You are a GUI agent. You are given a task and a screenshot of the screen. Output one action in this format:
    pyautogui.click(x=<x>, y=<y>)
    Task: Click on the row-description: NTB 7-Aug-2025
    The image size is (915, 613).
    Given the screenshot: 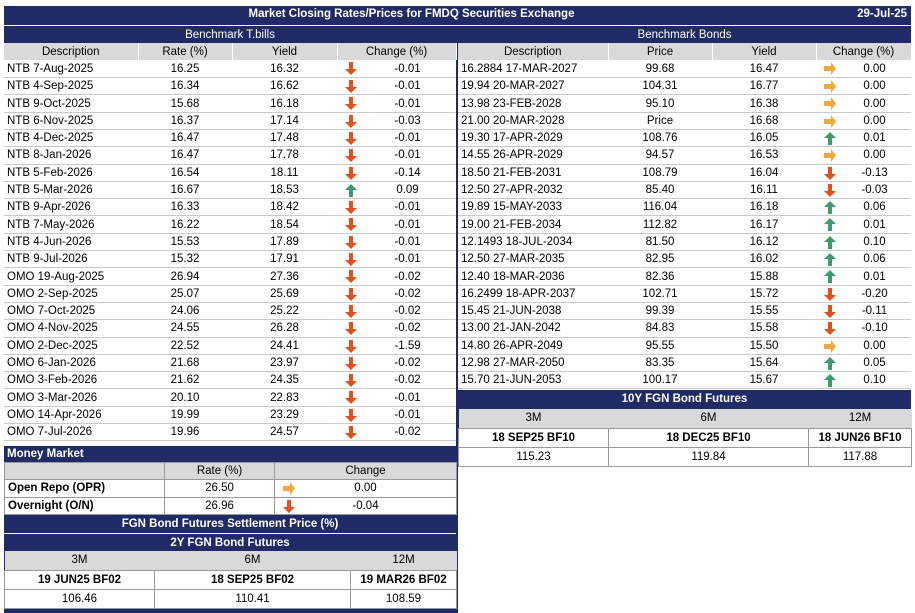 What is the action you would take?
    pyautogui.click(x=71, y=69)
    